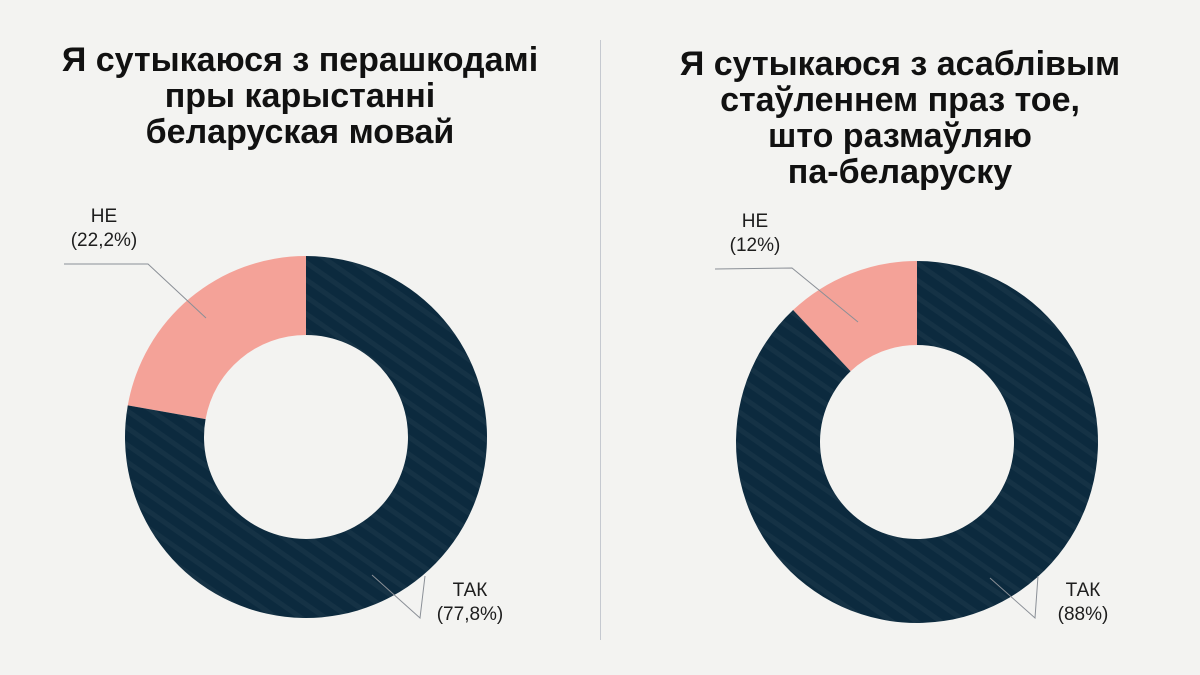  Describe the element at coordinates (600, 340) in the screenshot. I see `panel-divider` at that location.